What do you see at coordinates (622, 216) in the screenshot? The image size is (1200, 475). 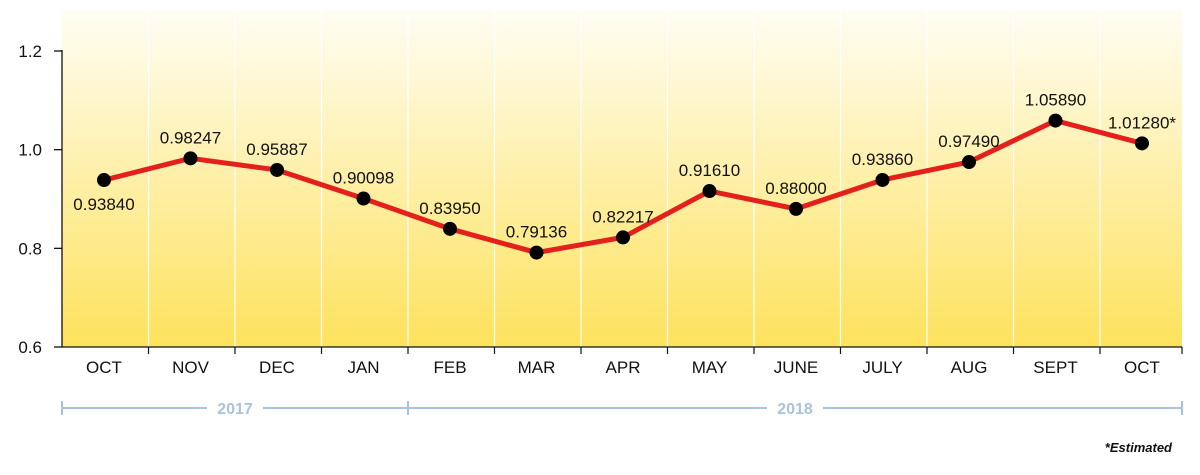 I see `data-label: 0.82217` at bounding box center [622, 216].